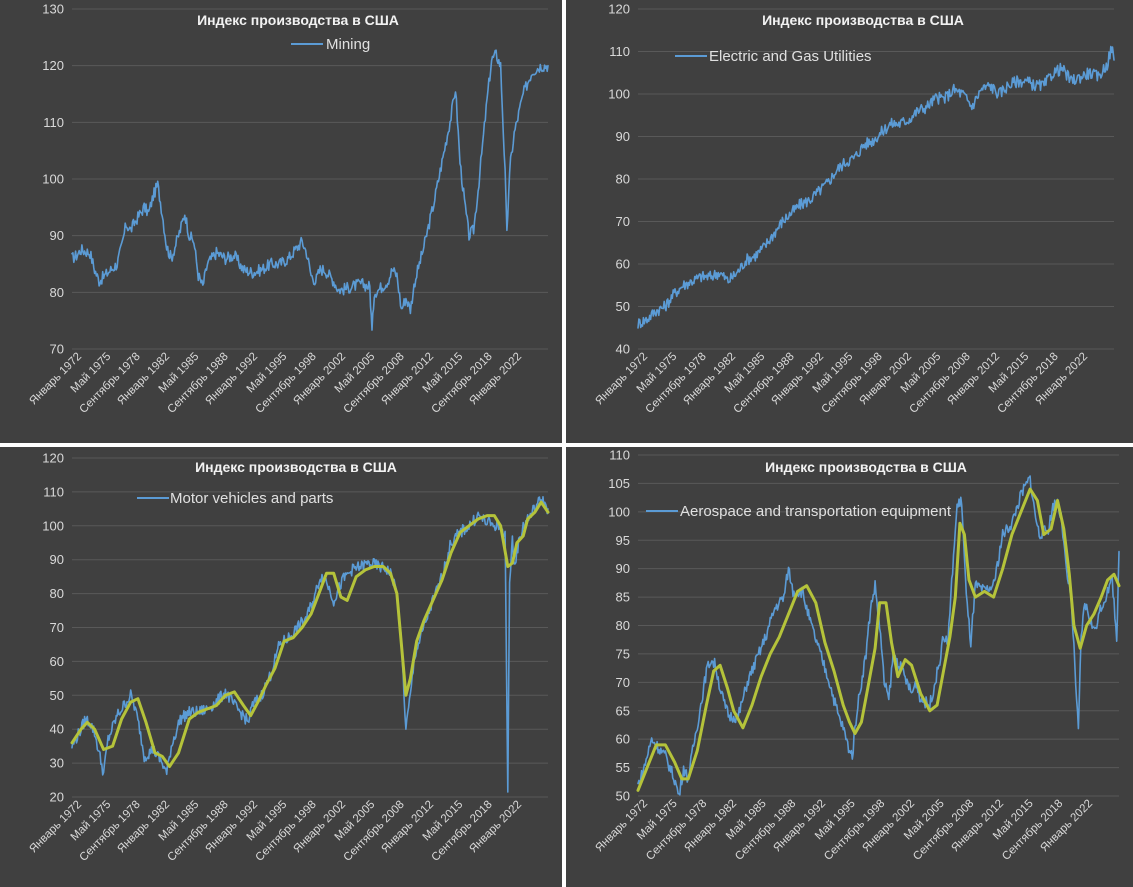  What do you see at coordinates (348, 44) in the screenshot?
I see `legend-label: Mining` at bounding box center [348, 44].